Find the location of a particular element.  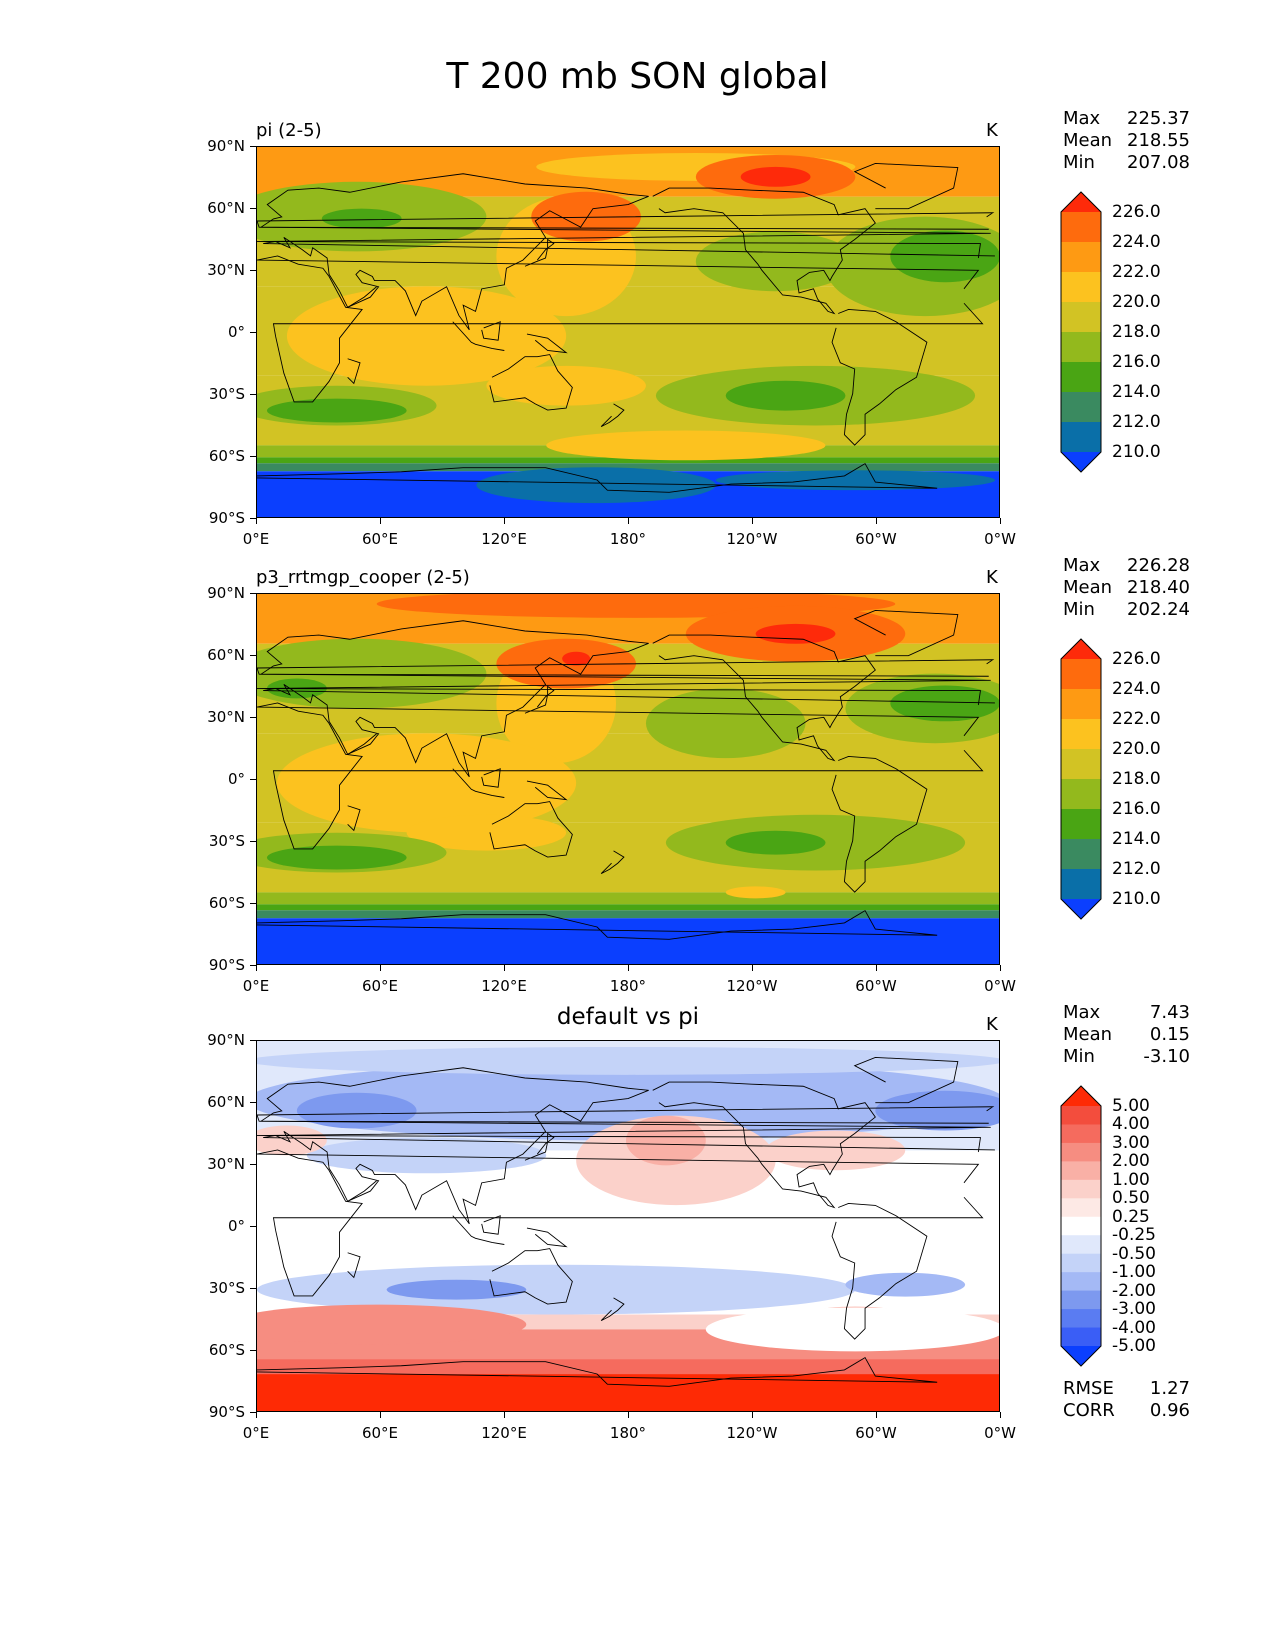

colorbar-tick-label: -0.25 is located at coordinates (1134, 1235).